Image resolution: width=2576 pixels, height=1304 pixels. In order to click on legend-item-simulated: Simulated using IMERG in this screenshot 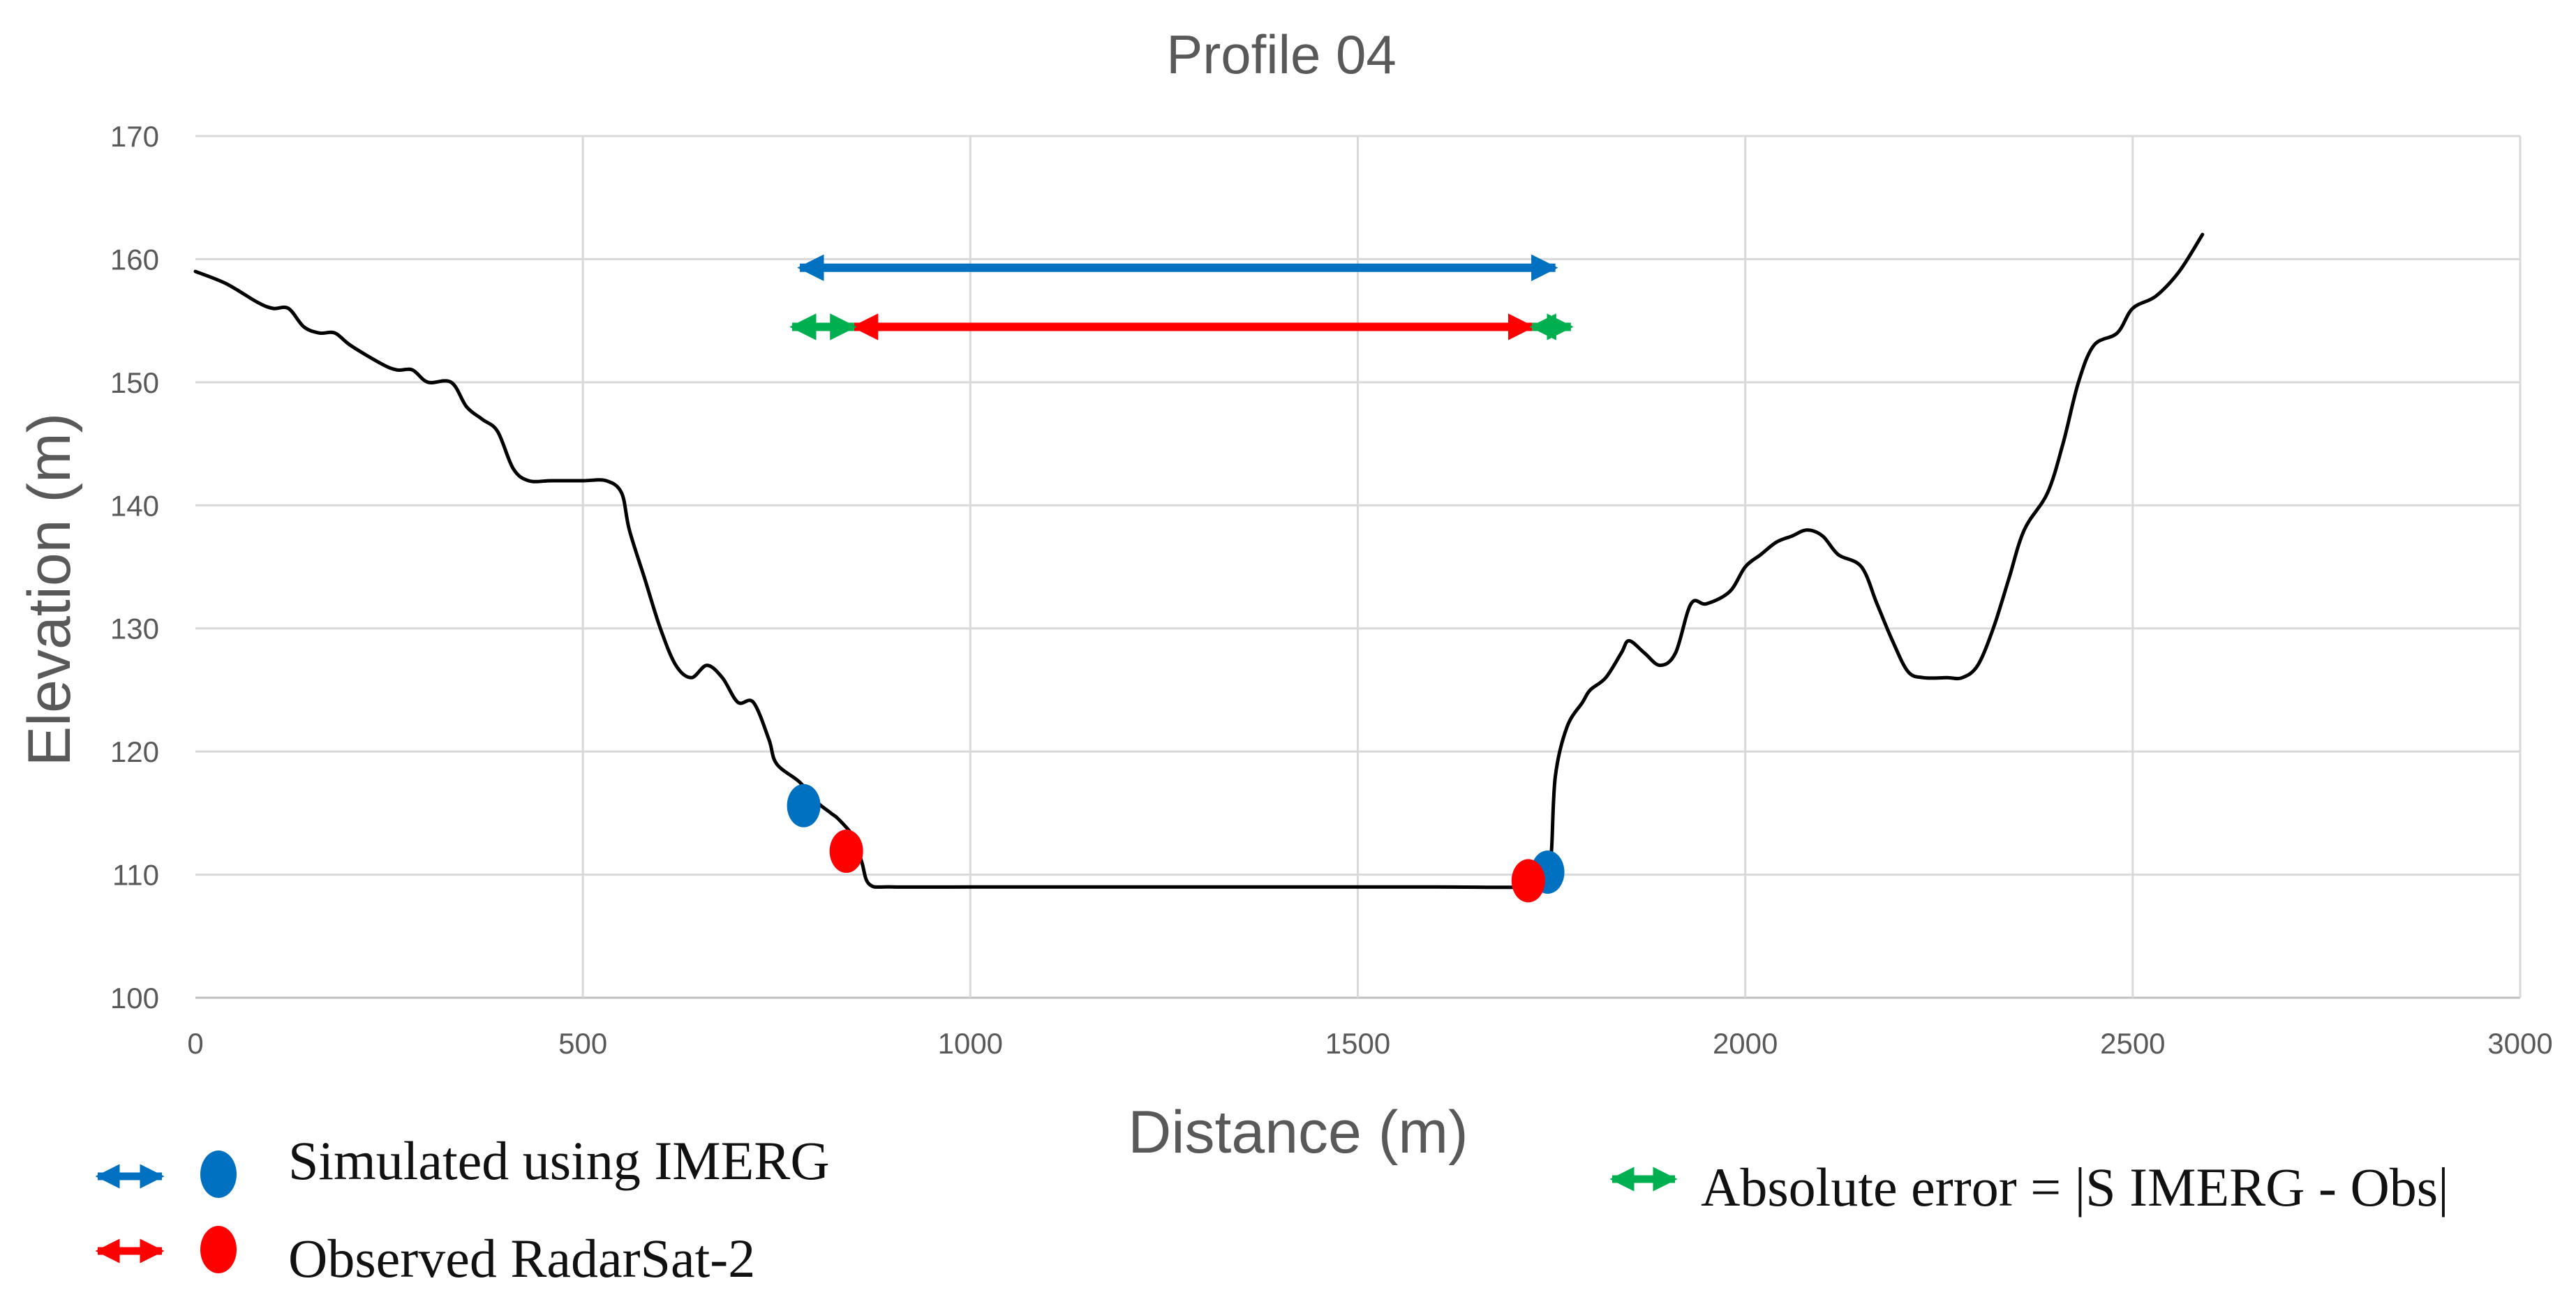, I will do `click(462, 1164)`.